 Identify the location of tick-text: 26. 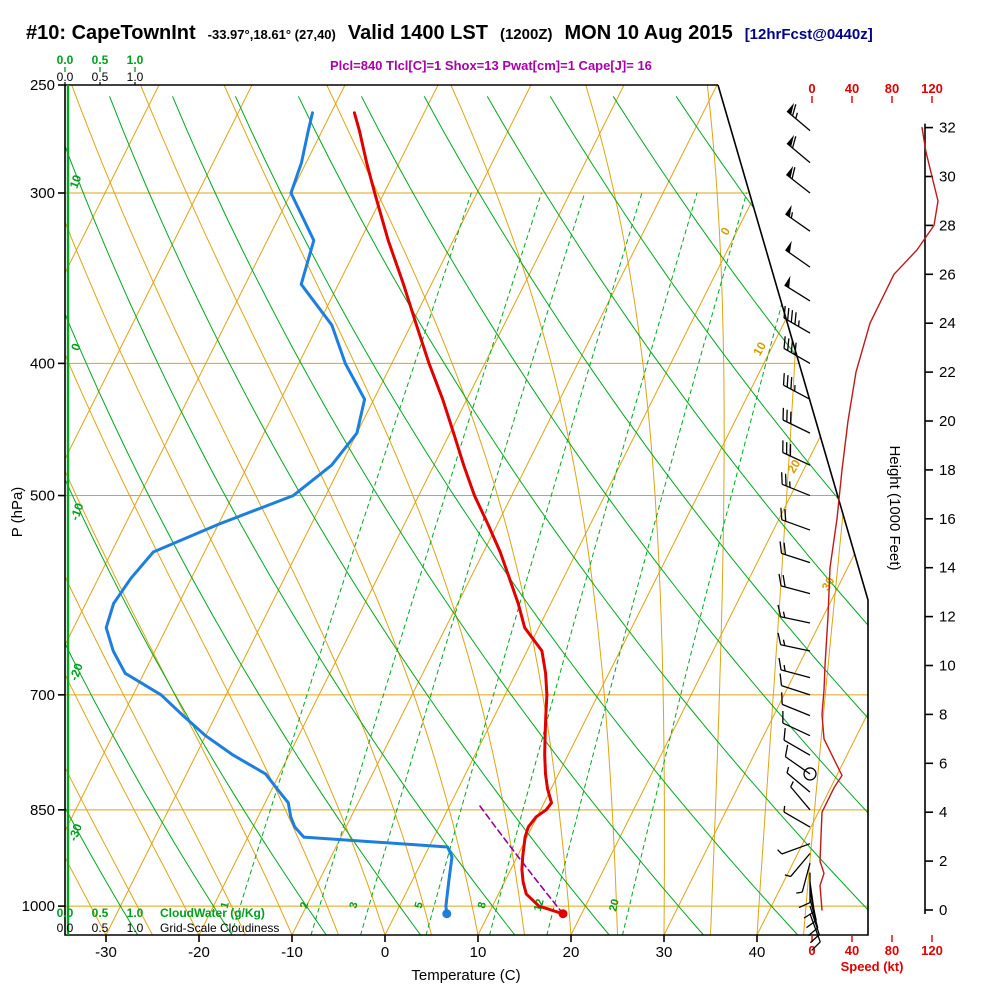
(947, 274).